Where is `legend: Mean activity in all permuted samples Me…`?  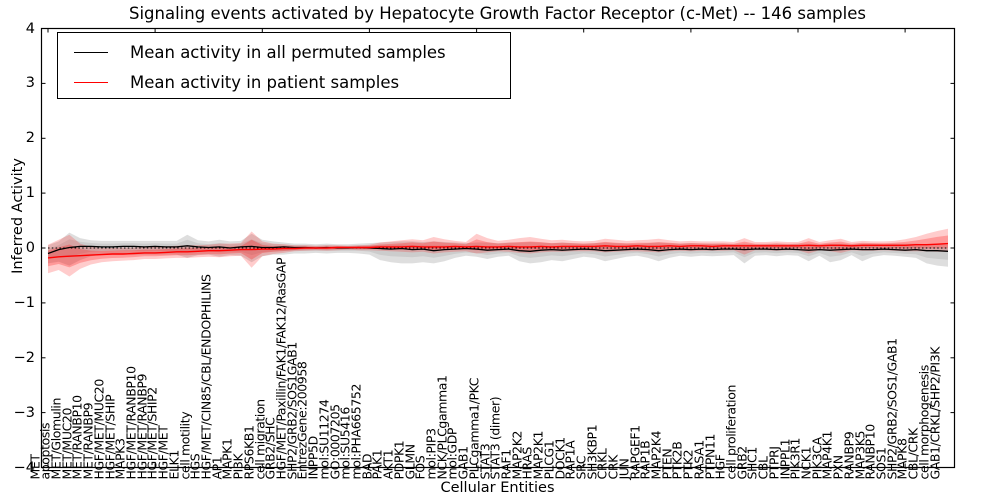
legend: Mean activity in all permuted samples Me… is located at coordinates (284, 65).